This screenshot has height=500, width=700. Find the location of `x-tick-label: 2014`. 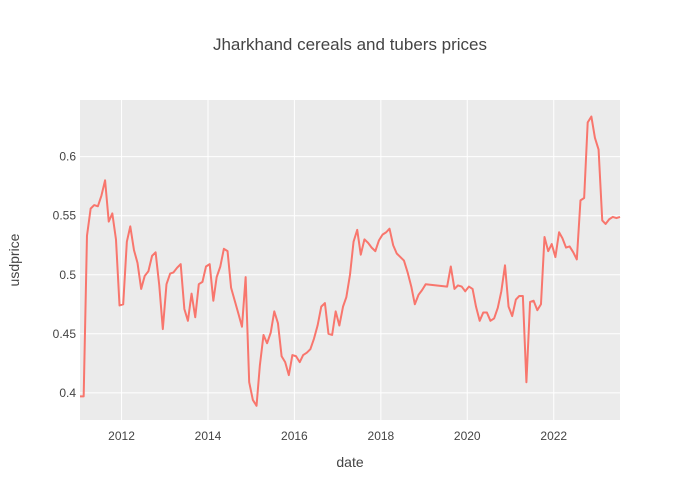

x-tick-label: 2014 is located at coordinates (208, 436).